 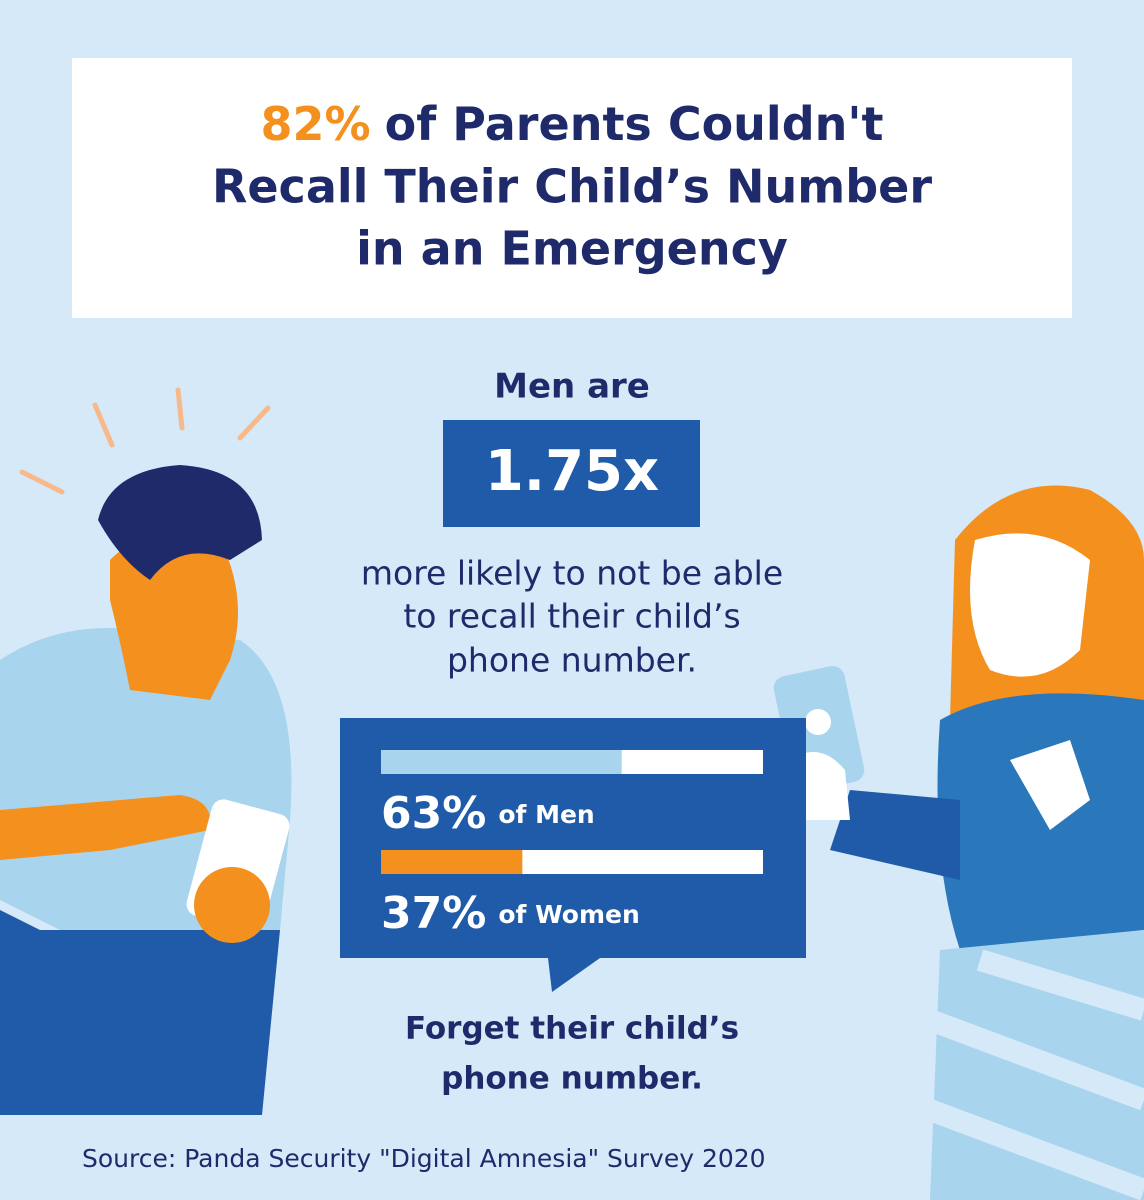 I want to click on stat-text: phone number., so click(x=572, y=660).